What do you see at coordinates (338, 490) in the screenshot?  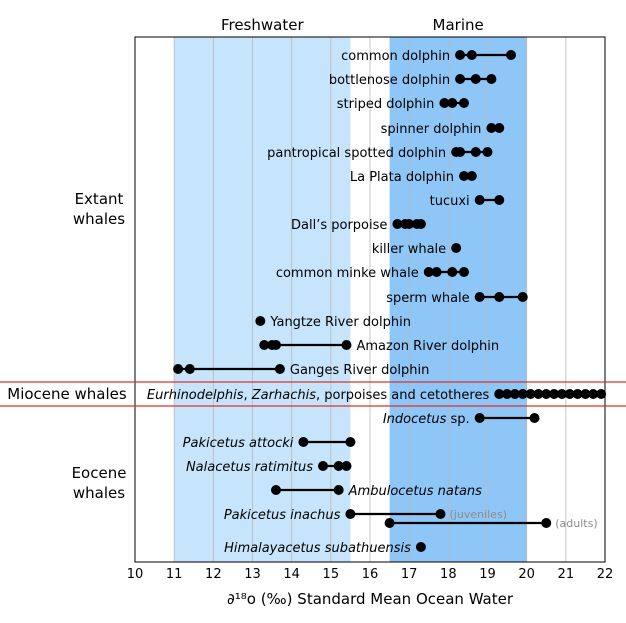 I see `series-18-point` at bounding box center [338, 490].